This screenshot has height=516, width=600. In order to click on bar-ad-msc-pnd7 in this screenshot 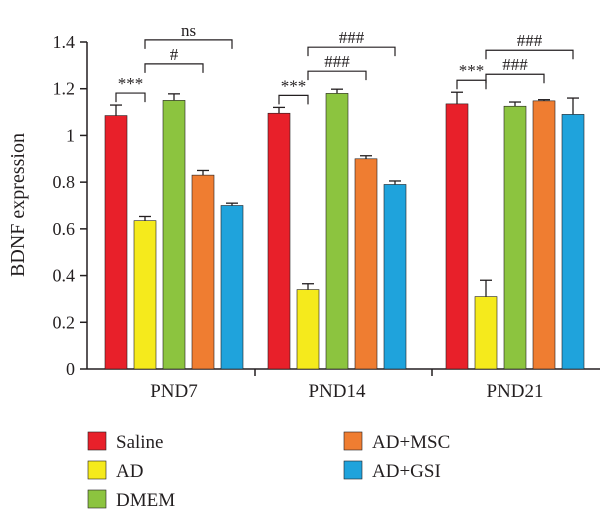, I will do `click(203, 272)`.